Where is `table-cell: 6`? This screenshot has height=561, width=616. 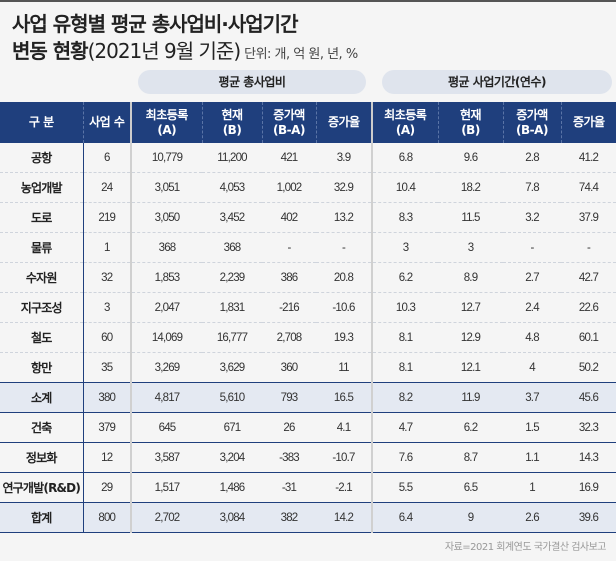
table-cell: 6 is located at coordinates (107, 158).